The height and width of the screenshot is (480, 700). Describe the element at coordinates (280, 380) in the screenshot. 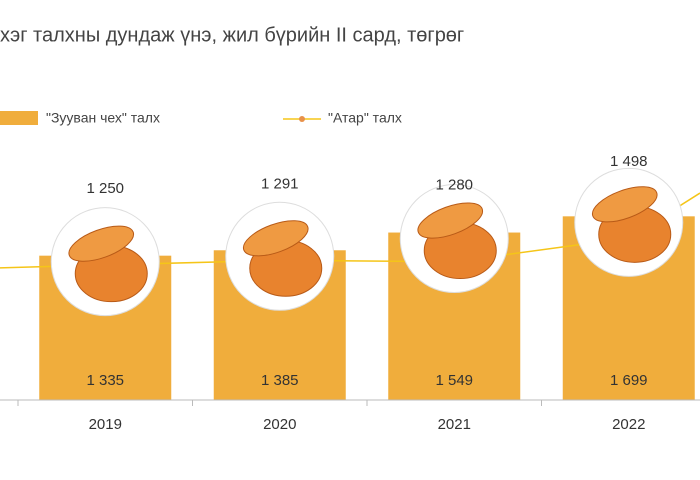

I see `bar-value-label: 1 385` at that location.